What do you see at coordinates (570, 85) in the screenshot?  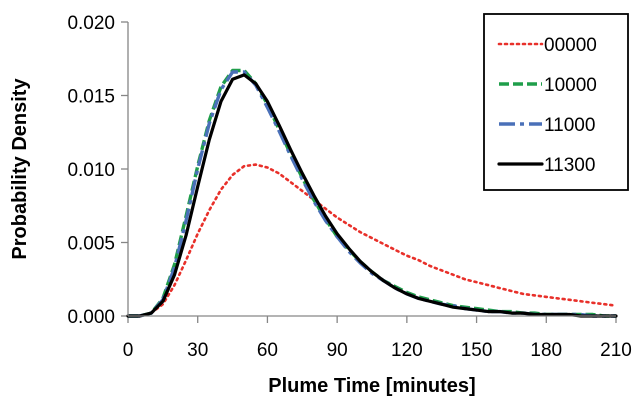 I see `legend-label-10000: 10000` at bounding box center [570, 85].